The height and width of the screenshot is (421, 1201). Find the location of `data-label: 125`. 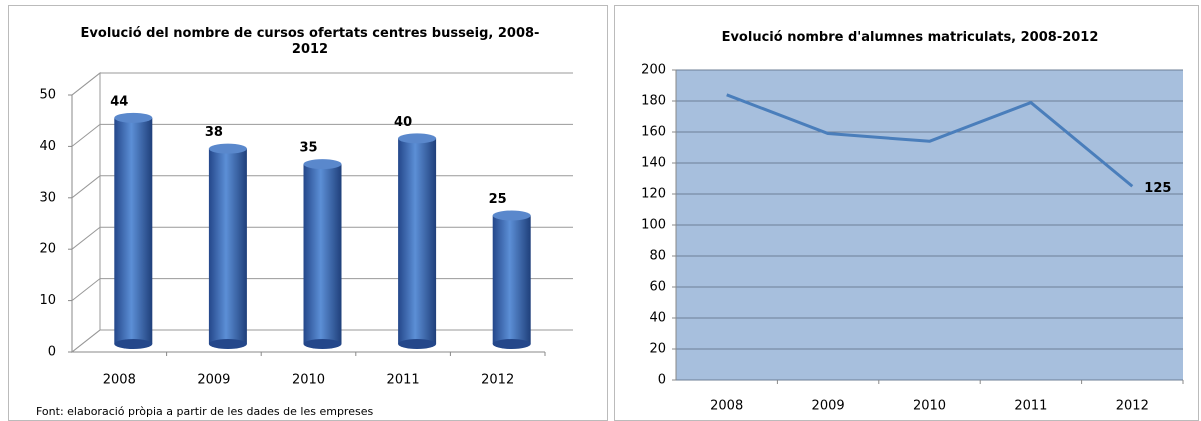

data-label: 125 is located at coordinates (1157, 188).